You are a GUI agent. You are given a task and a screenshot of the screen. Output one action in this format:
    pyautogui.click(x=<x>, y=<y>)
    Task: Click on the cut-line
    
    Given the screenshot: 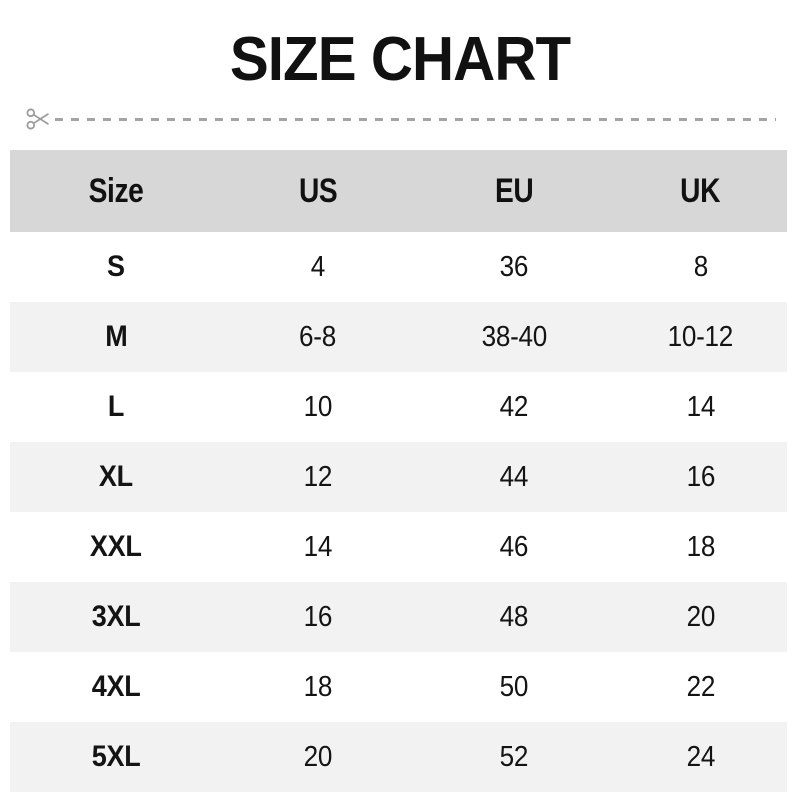 What is the action you would take?
    pyautogui.click(x=400, y=119)
    